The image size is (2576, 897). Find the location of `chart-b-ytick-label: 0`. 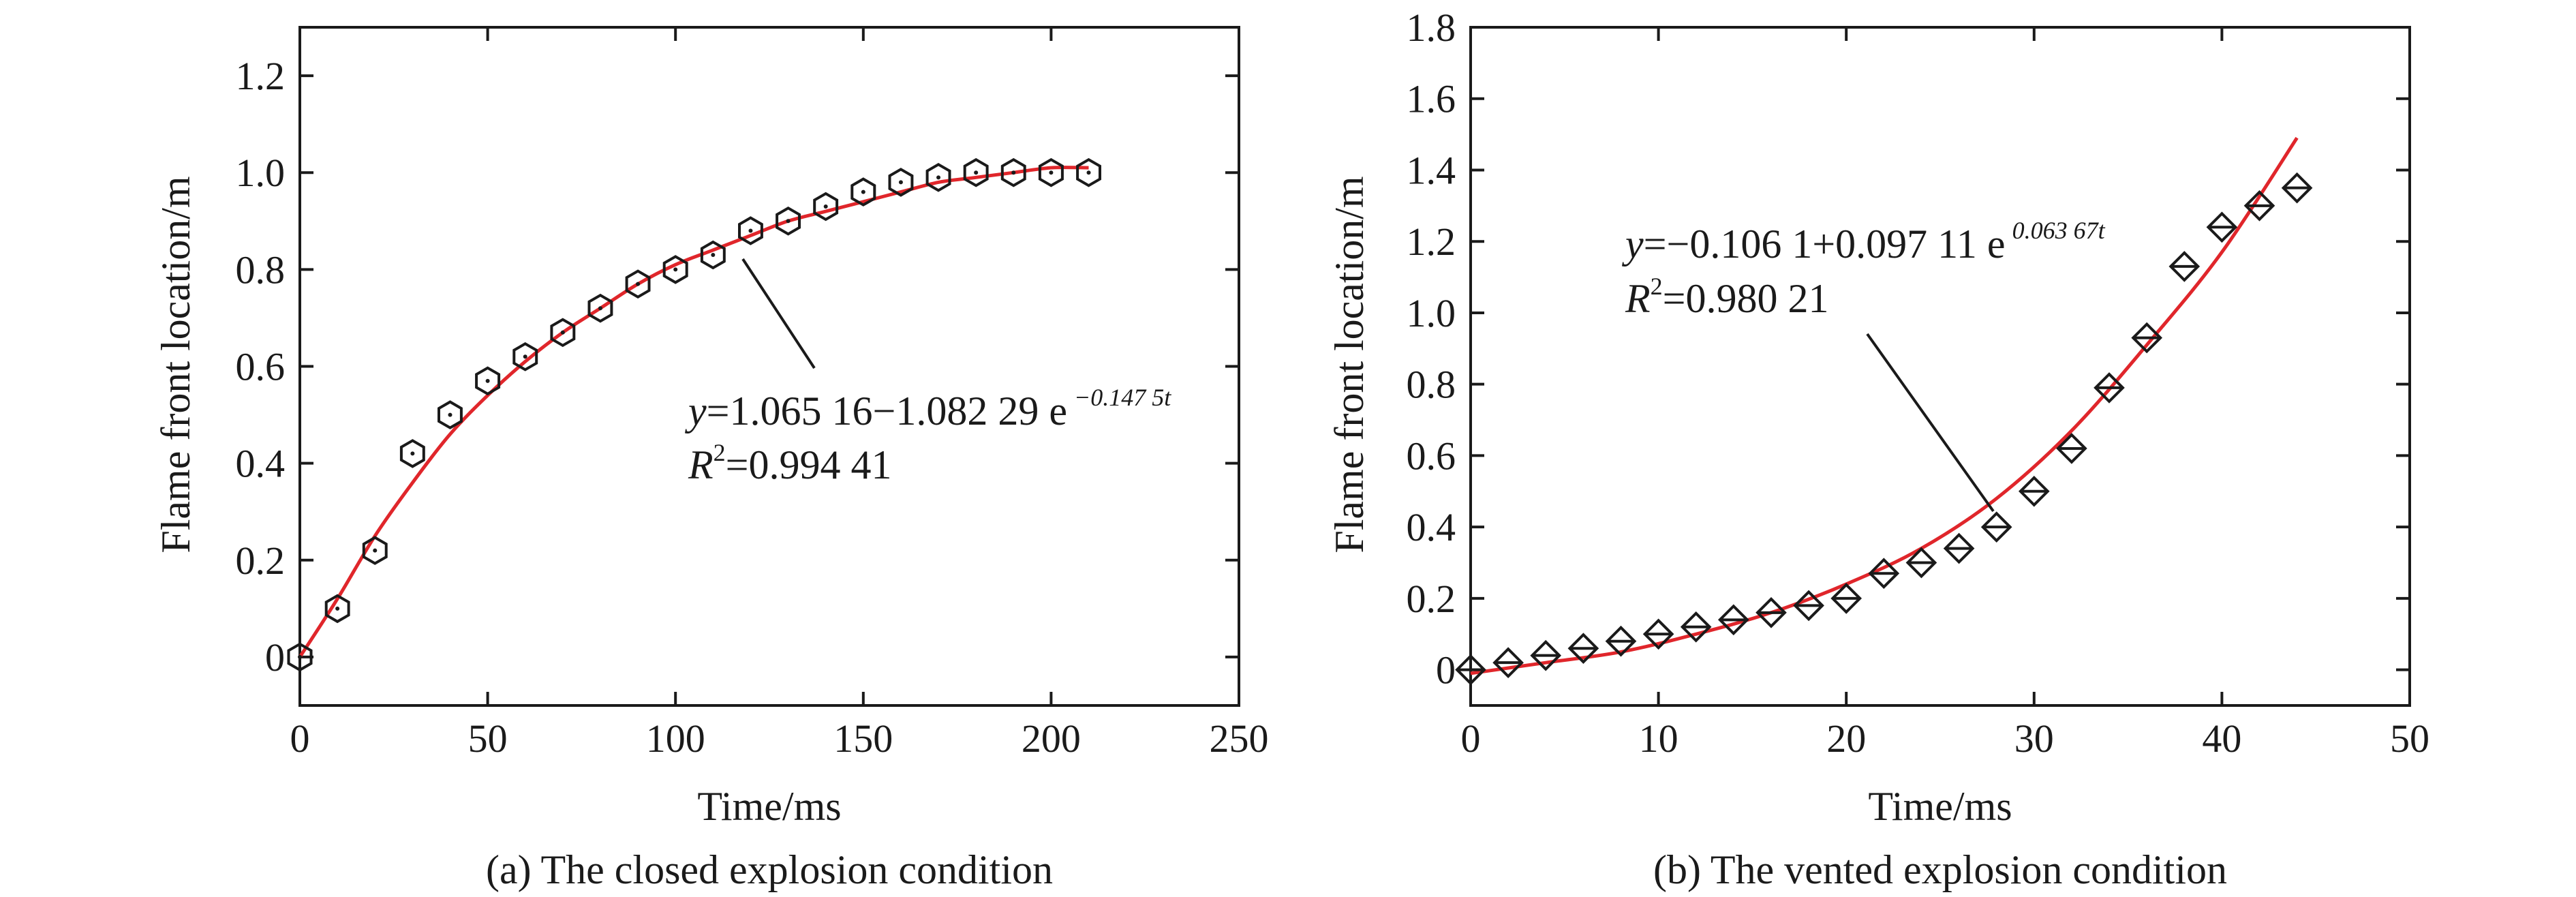

chart-b-ytick-label: 0 is located at coordinates (1446, 670).